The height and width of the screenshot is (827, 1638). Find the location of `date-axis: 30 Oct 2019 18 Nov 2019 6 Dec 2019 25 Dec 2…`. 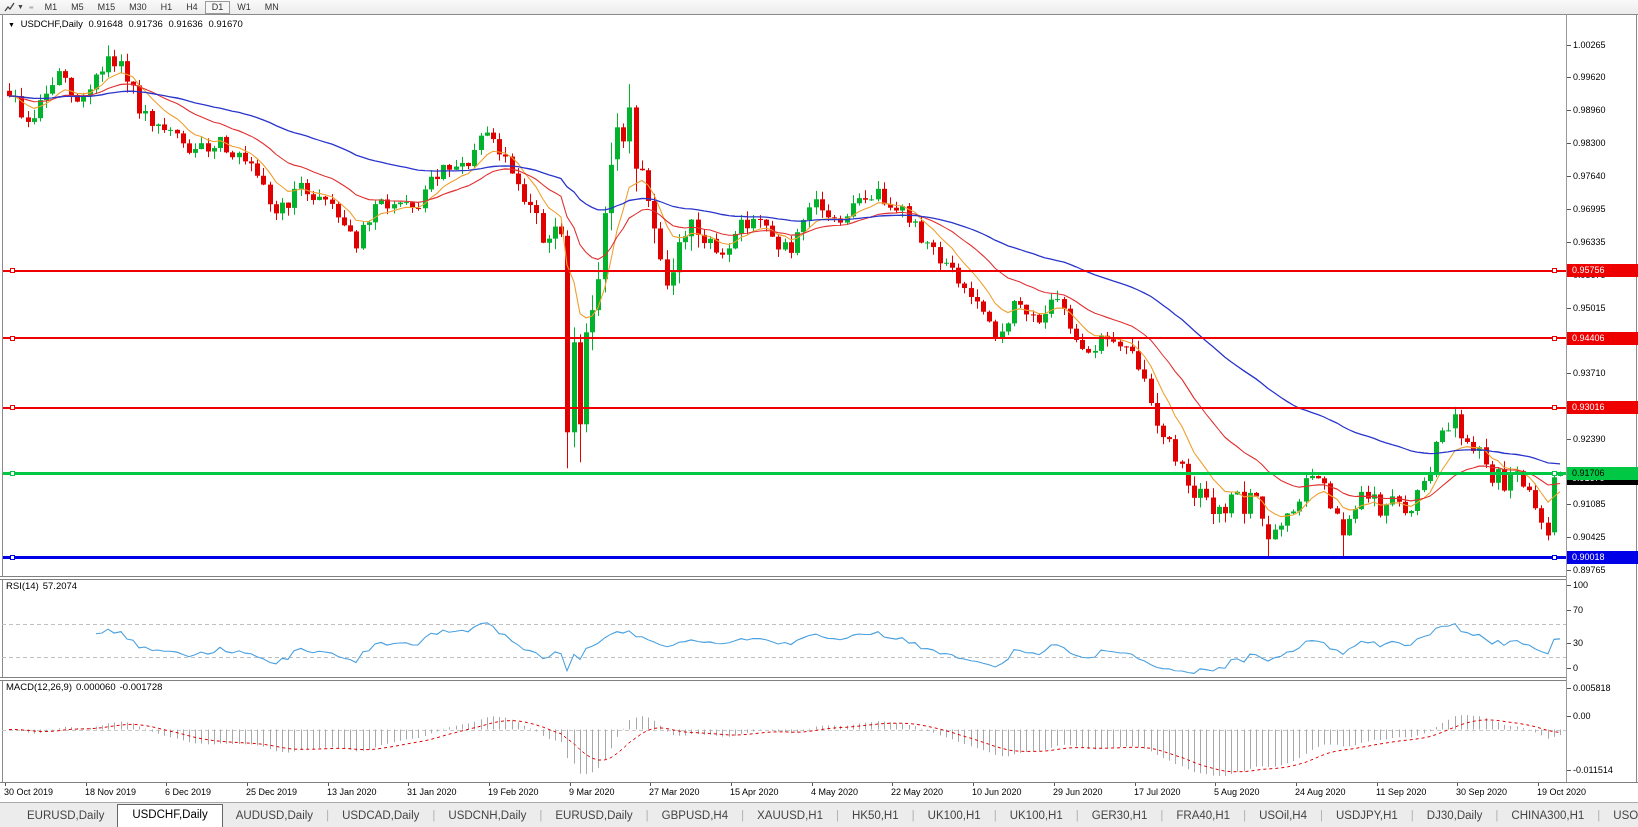

date-axis: 30 Oct 2019 18 Nov 2019 6 Dec 2019 25 Dec 2… is located at coordinates (819, 792).